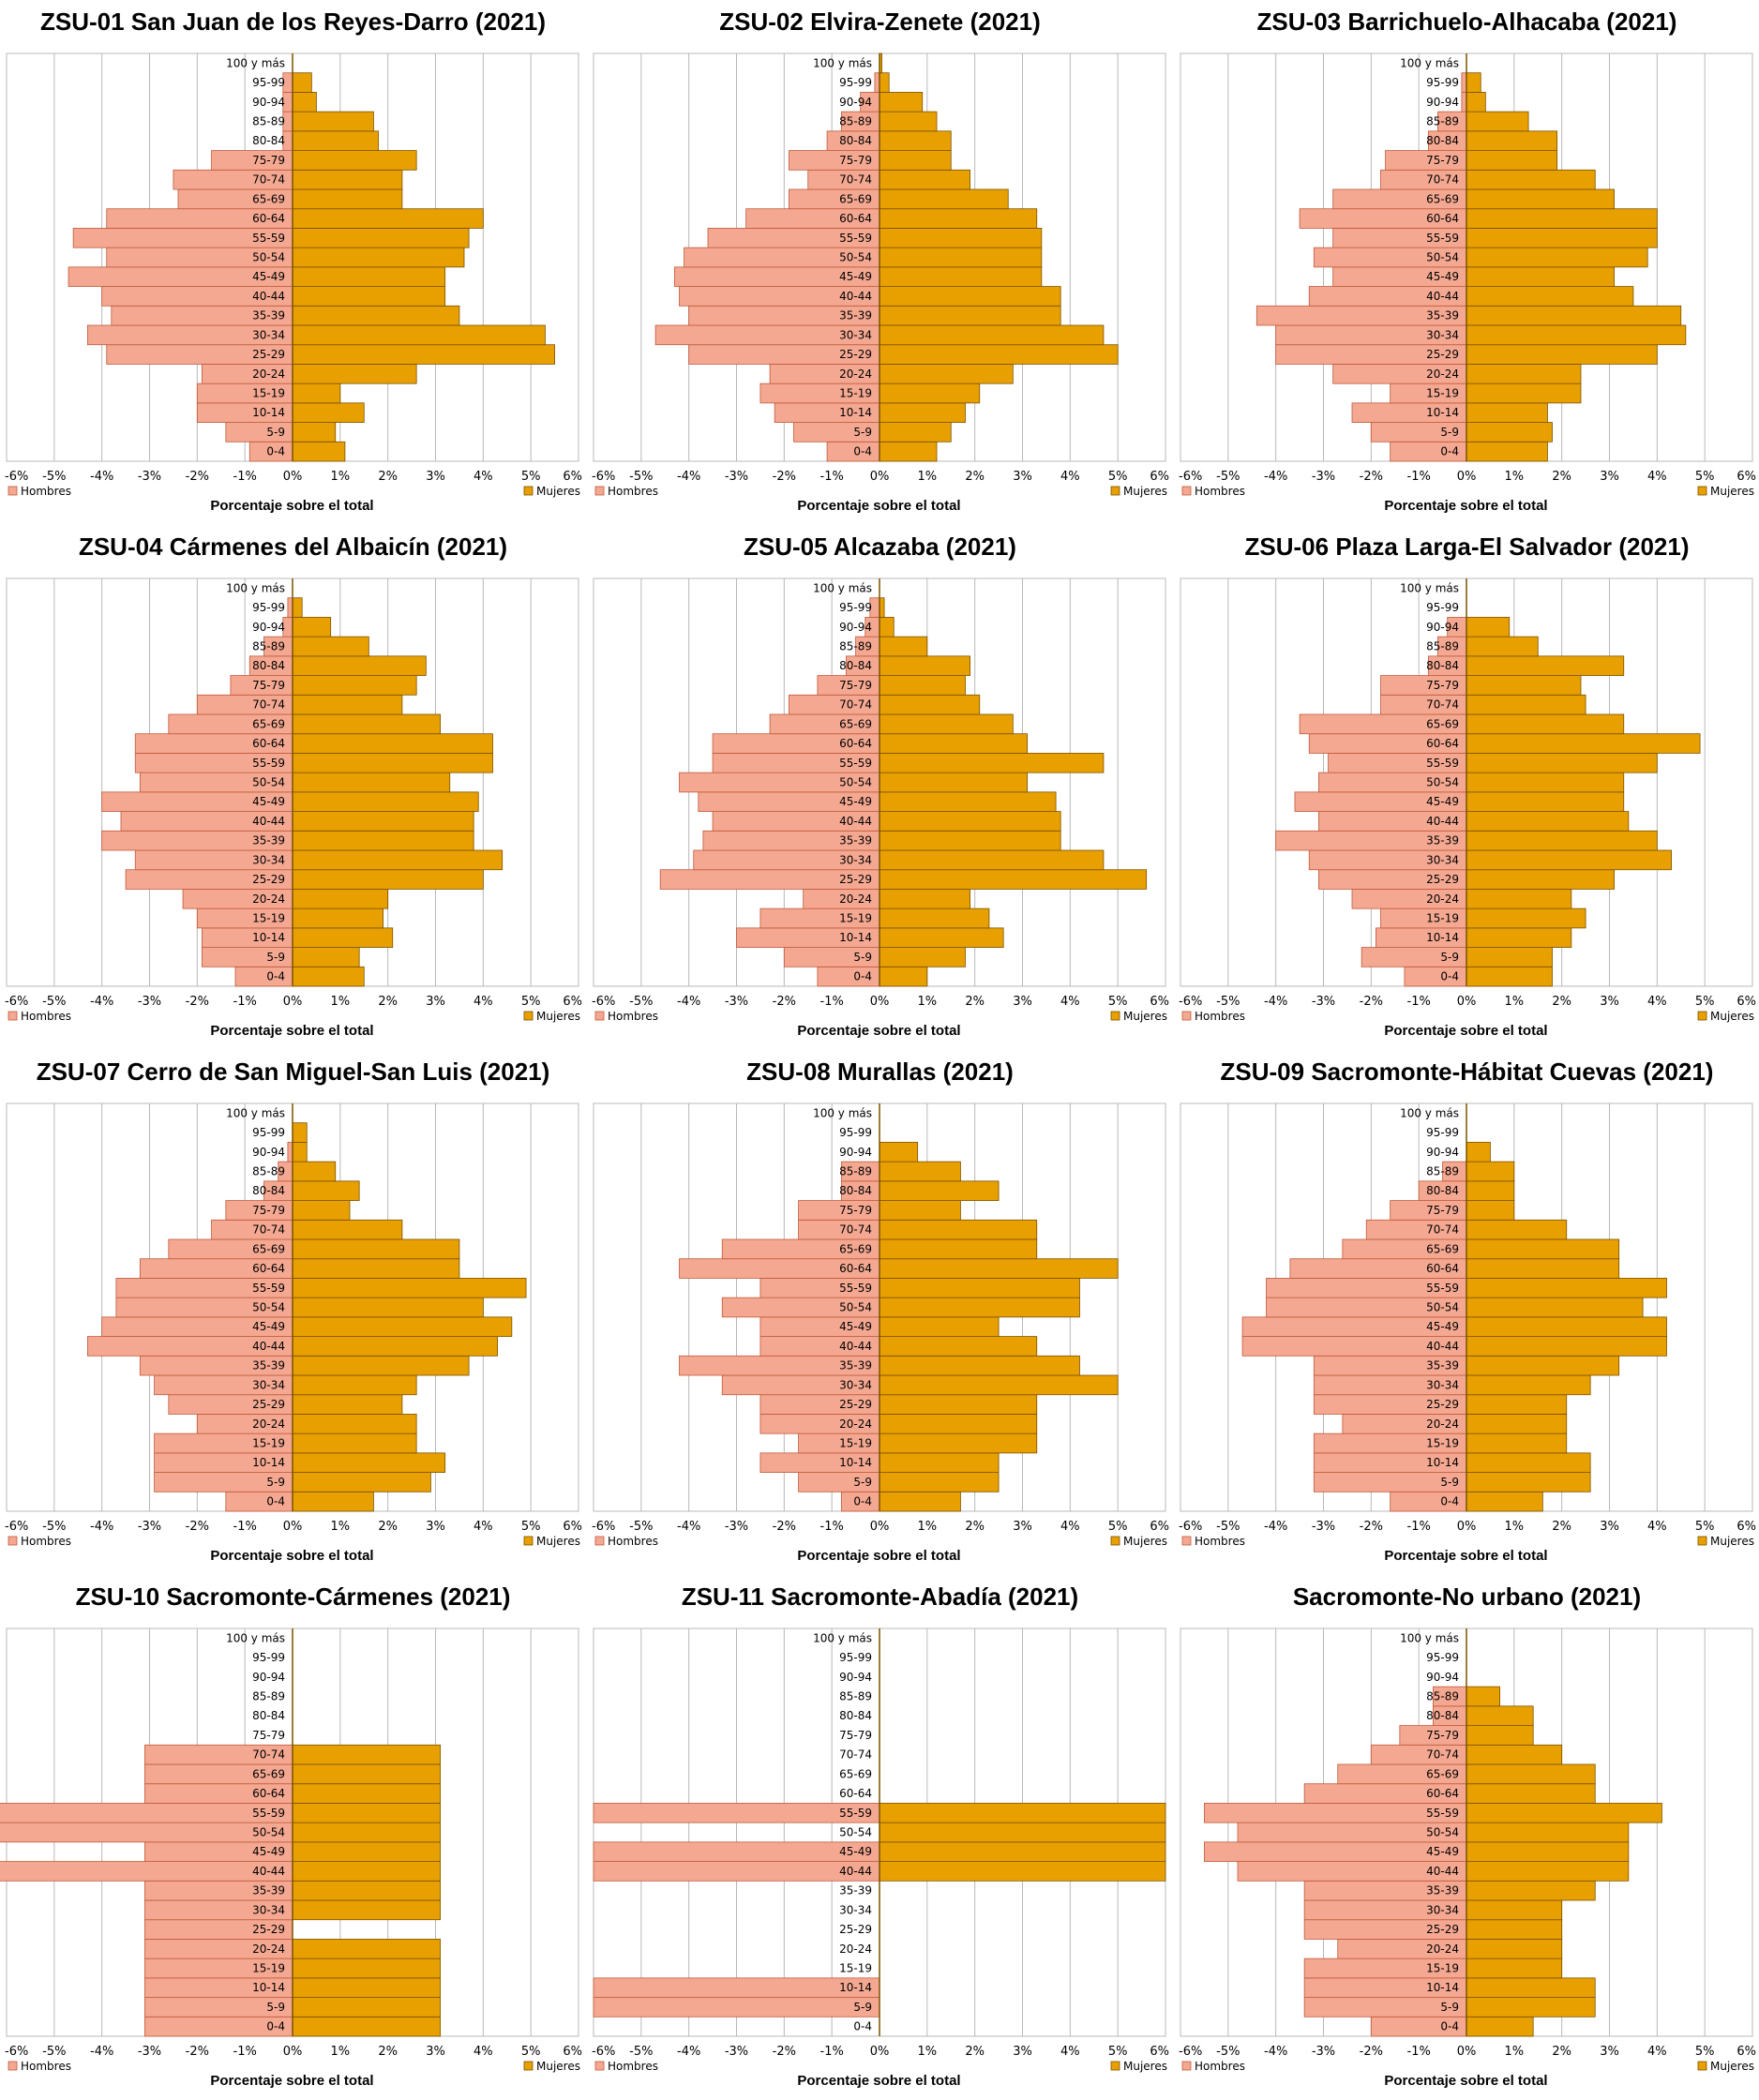 Image resolution: width=1759 pixels, height=2100 pixels. What do you see at coordinates (293, 546) in the screenshot?
I see `chart-title: ZSU-04 Cármenes del Albaicín (2021)` at bounding box center [293, 546].